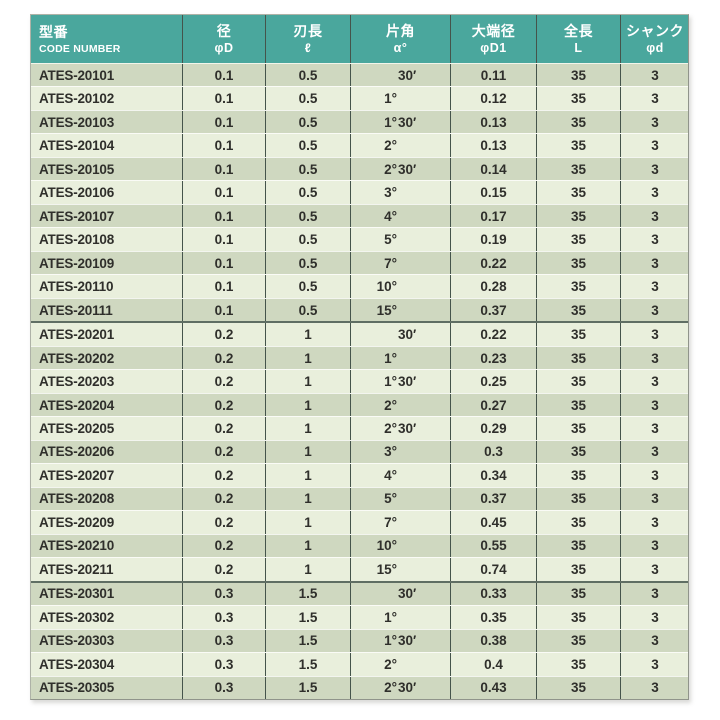 This screenshot has height=720, width=720. What do you see at coordinates (107, 664) in the screenshot?
I see `cell-code-number: ATES-20304` at bounding box center [107, 664].